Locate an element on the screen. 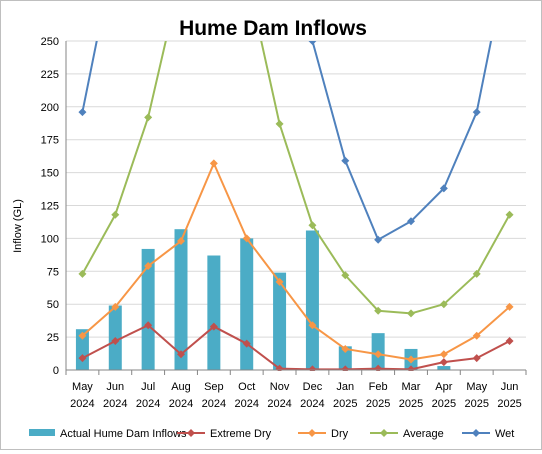 Image resolution: width=542 pixels, height=454 pixels. legend-label: Wet is located at coordinates (504, 434).